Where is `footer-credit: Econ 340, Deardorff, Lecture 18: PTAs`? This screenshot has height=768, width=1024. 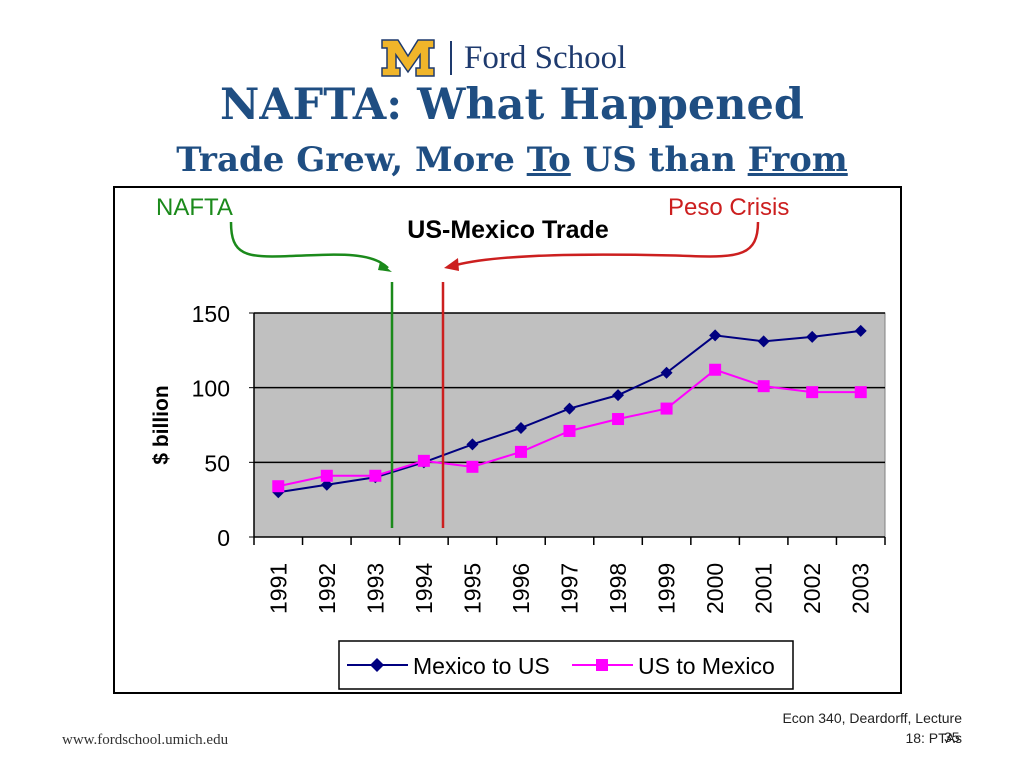
footer-credit: Econ 340, Deardorff, Lecture 18: PTAs is located at coordinates (872, 728).